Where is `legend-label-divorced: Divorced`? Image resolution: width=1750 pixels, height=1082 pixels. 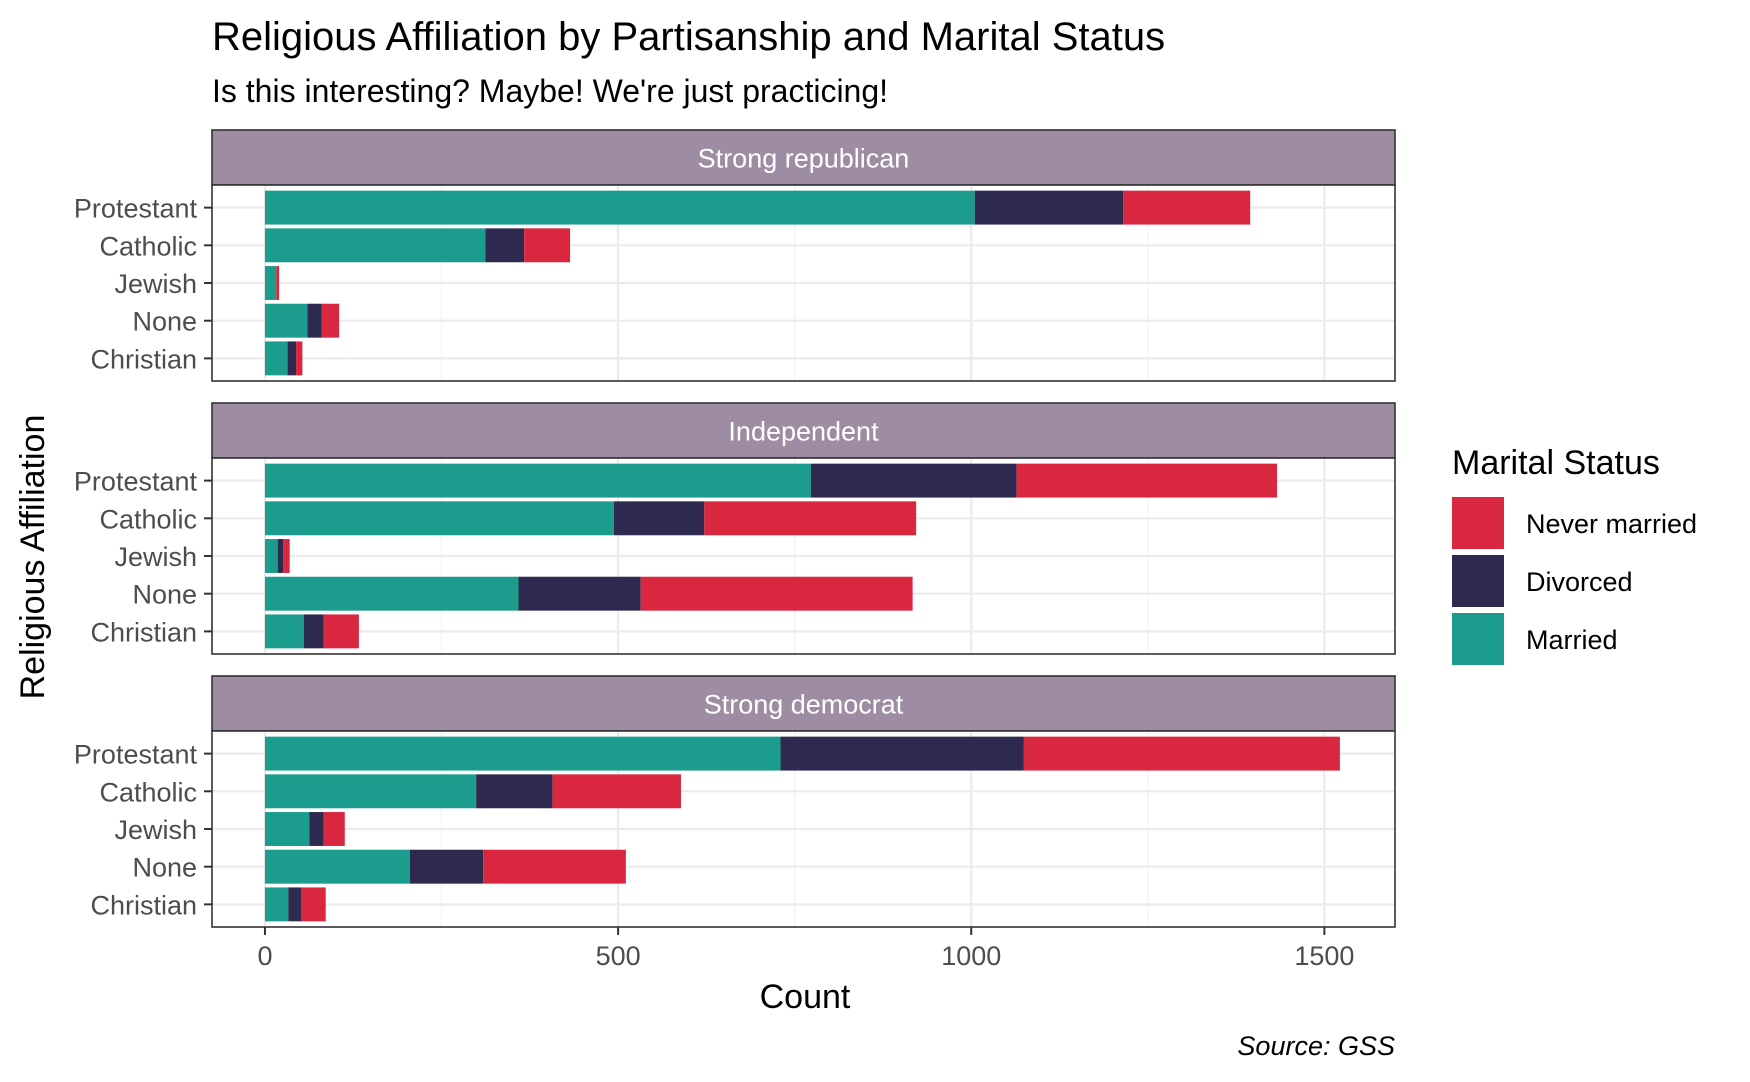 legend-label-divorced: Divorced is located at coordinates (1579, 582).